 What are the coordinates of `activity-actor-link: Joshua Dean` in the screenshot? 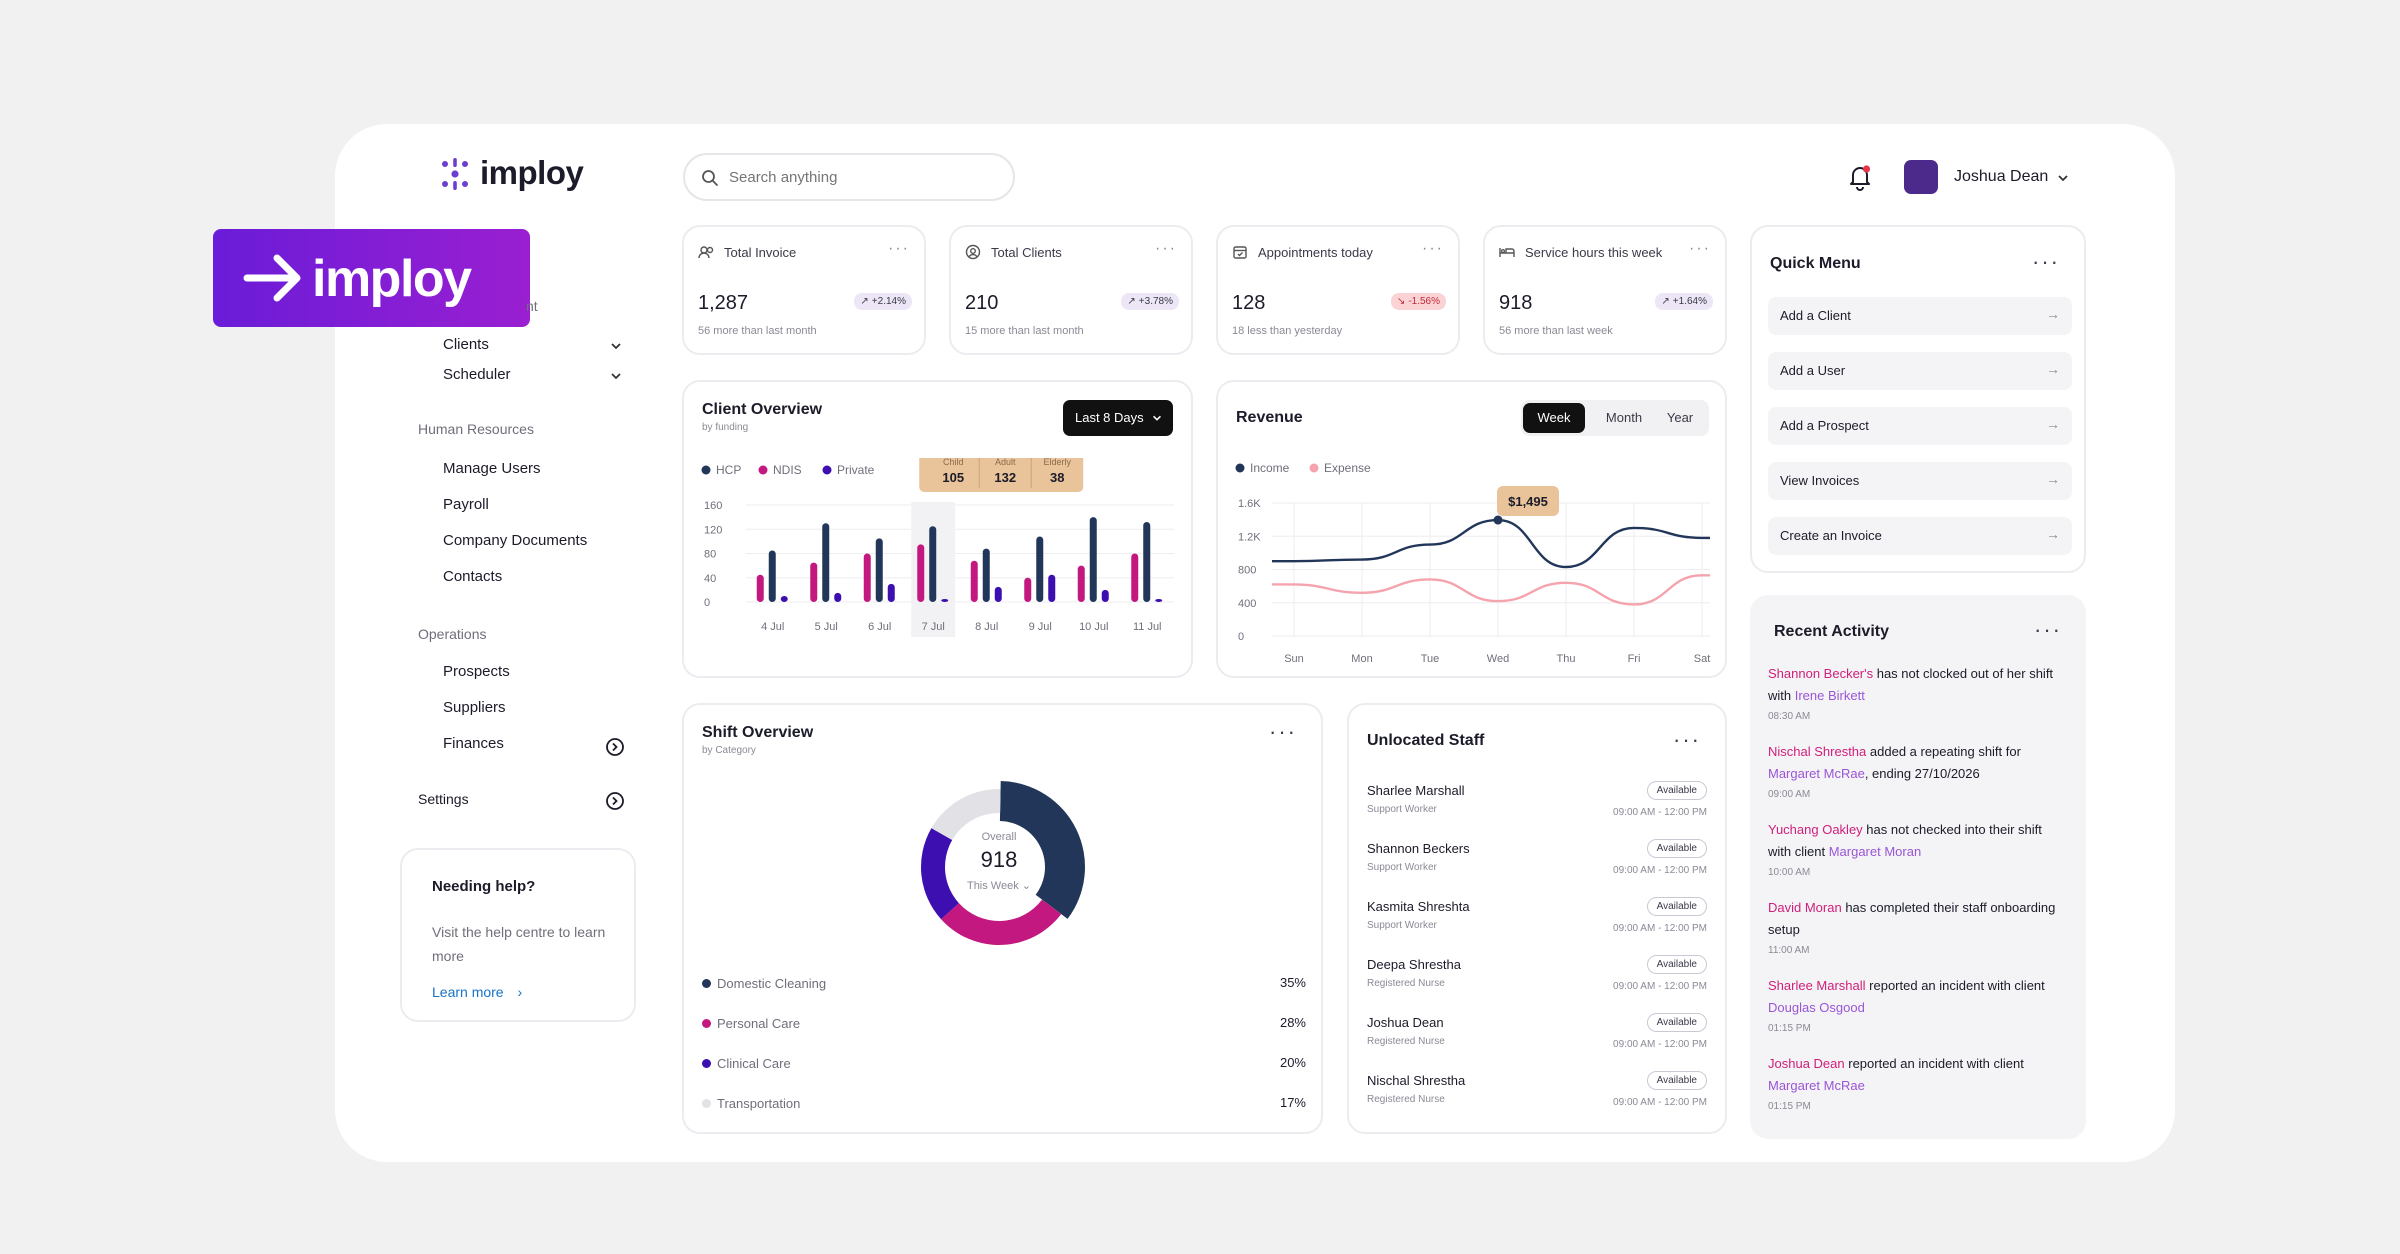 It's located at (1806, 1063).